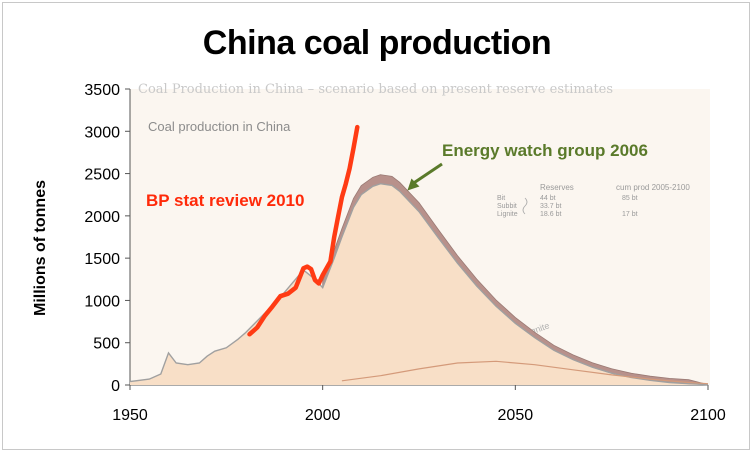 This screenshot has height=454, width=754. I want to click on y-tick-label: 1000, so click(102, 301).